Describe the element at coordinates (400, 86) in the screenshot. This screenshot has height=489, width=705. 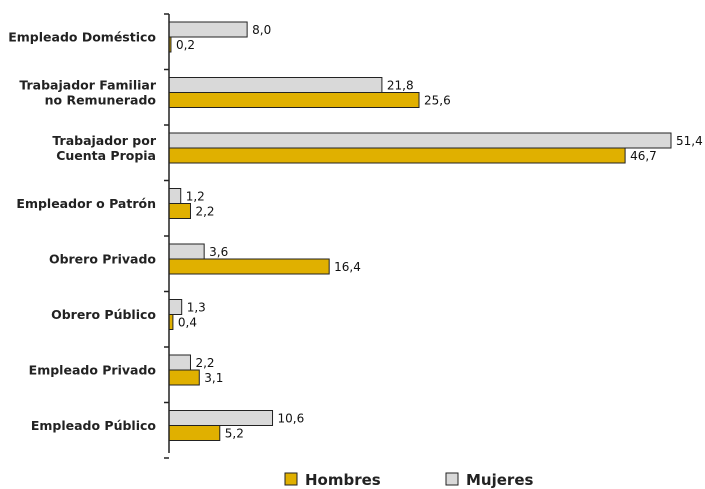
I see `value-label-mujeres-1: 21,8` at that location.